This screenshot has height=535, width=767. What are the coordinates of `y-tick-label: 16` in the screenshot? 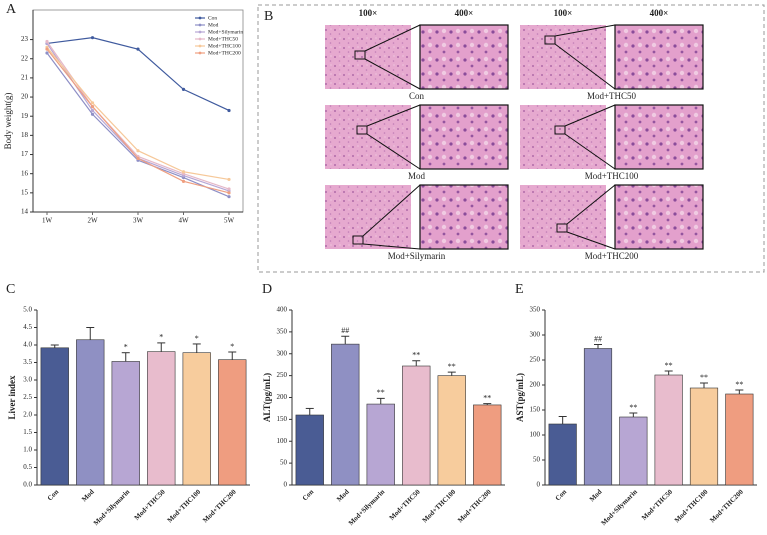 It's located at (25, 173).